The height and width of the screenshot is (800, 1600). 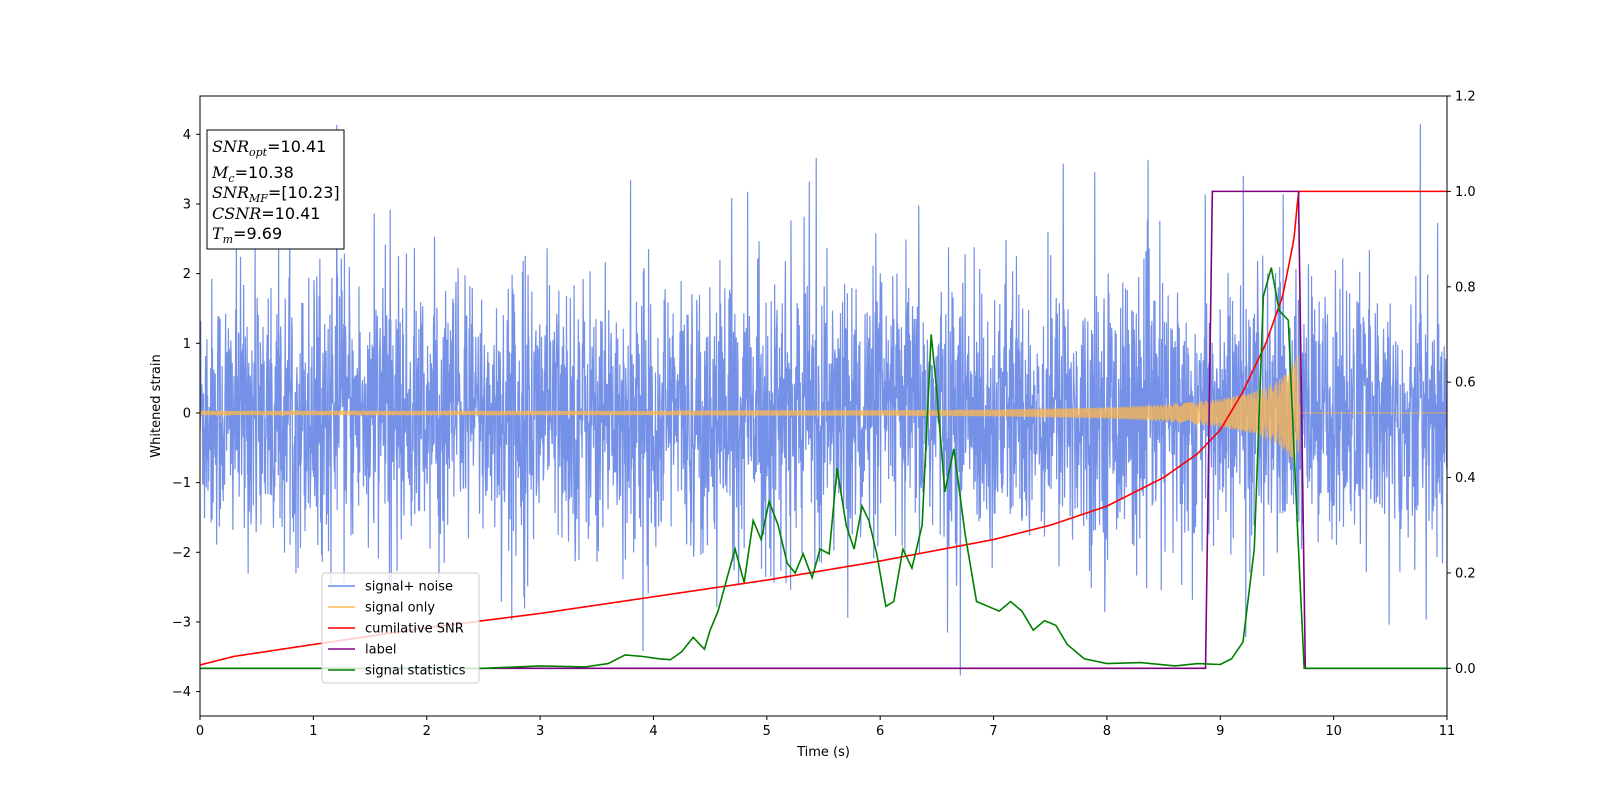 What do you see at coordinates (823, 409) in the screenshot?
I see `series-signal-only` at bounding box center [823, 409].